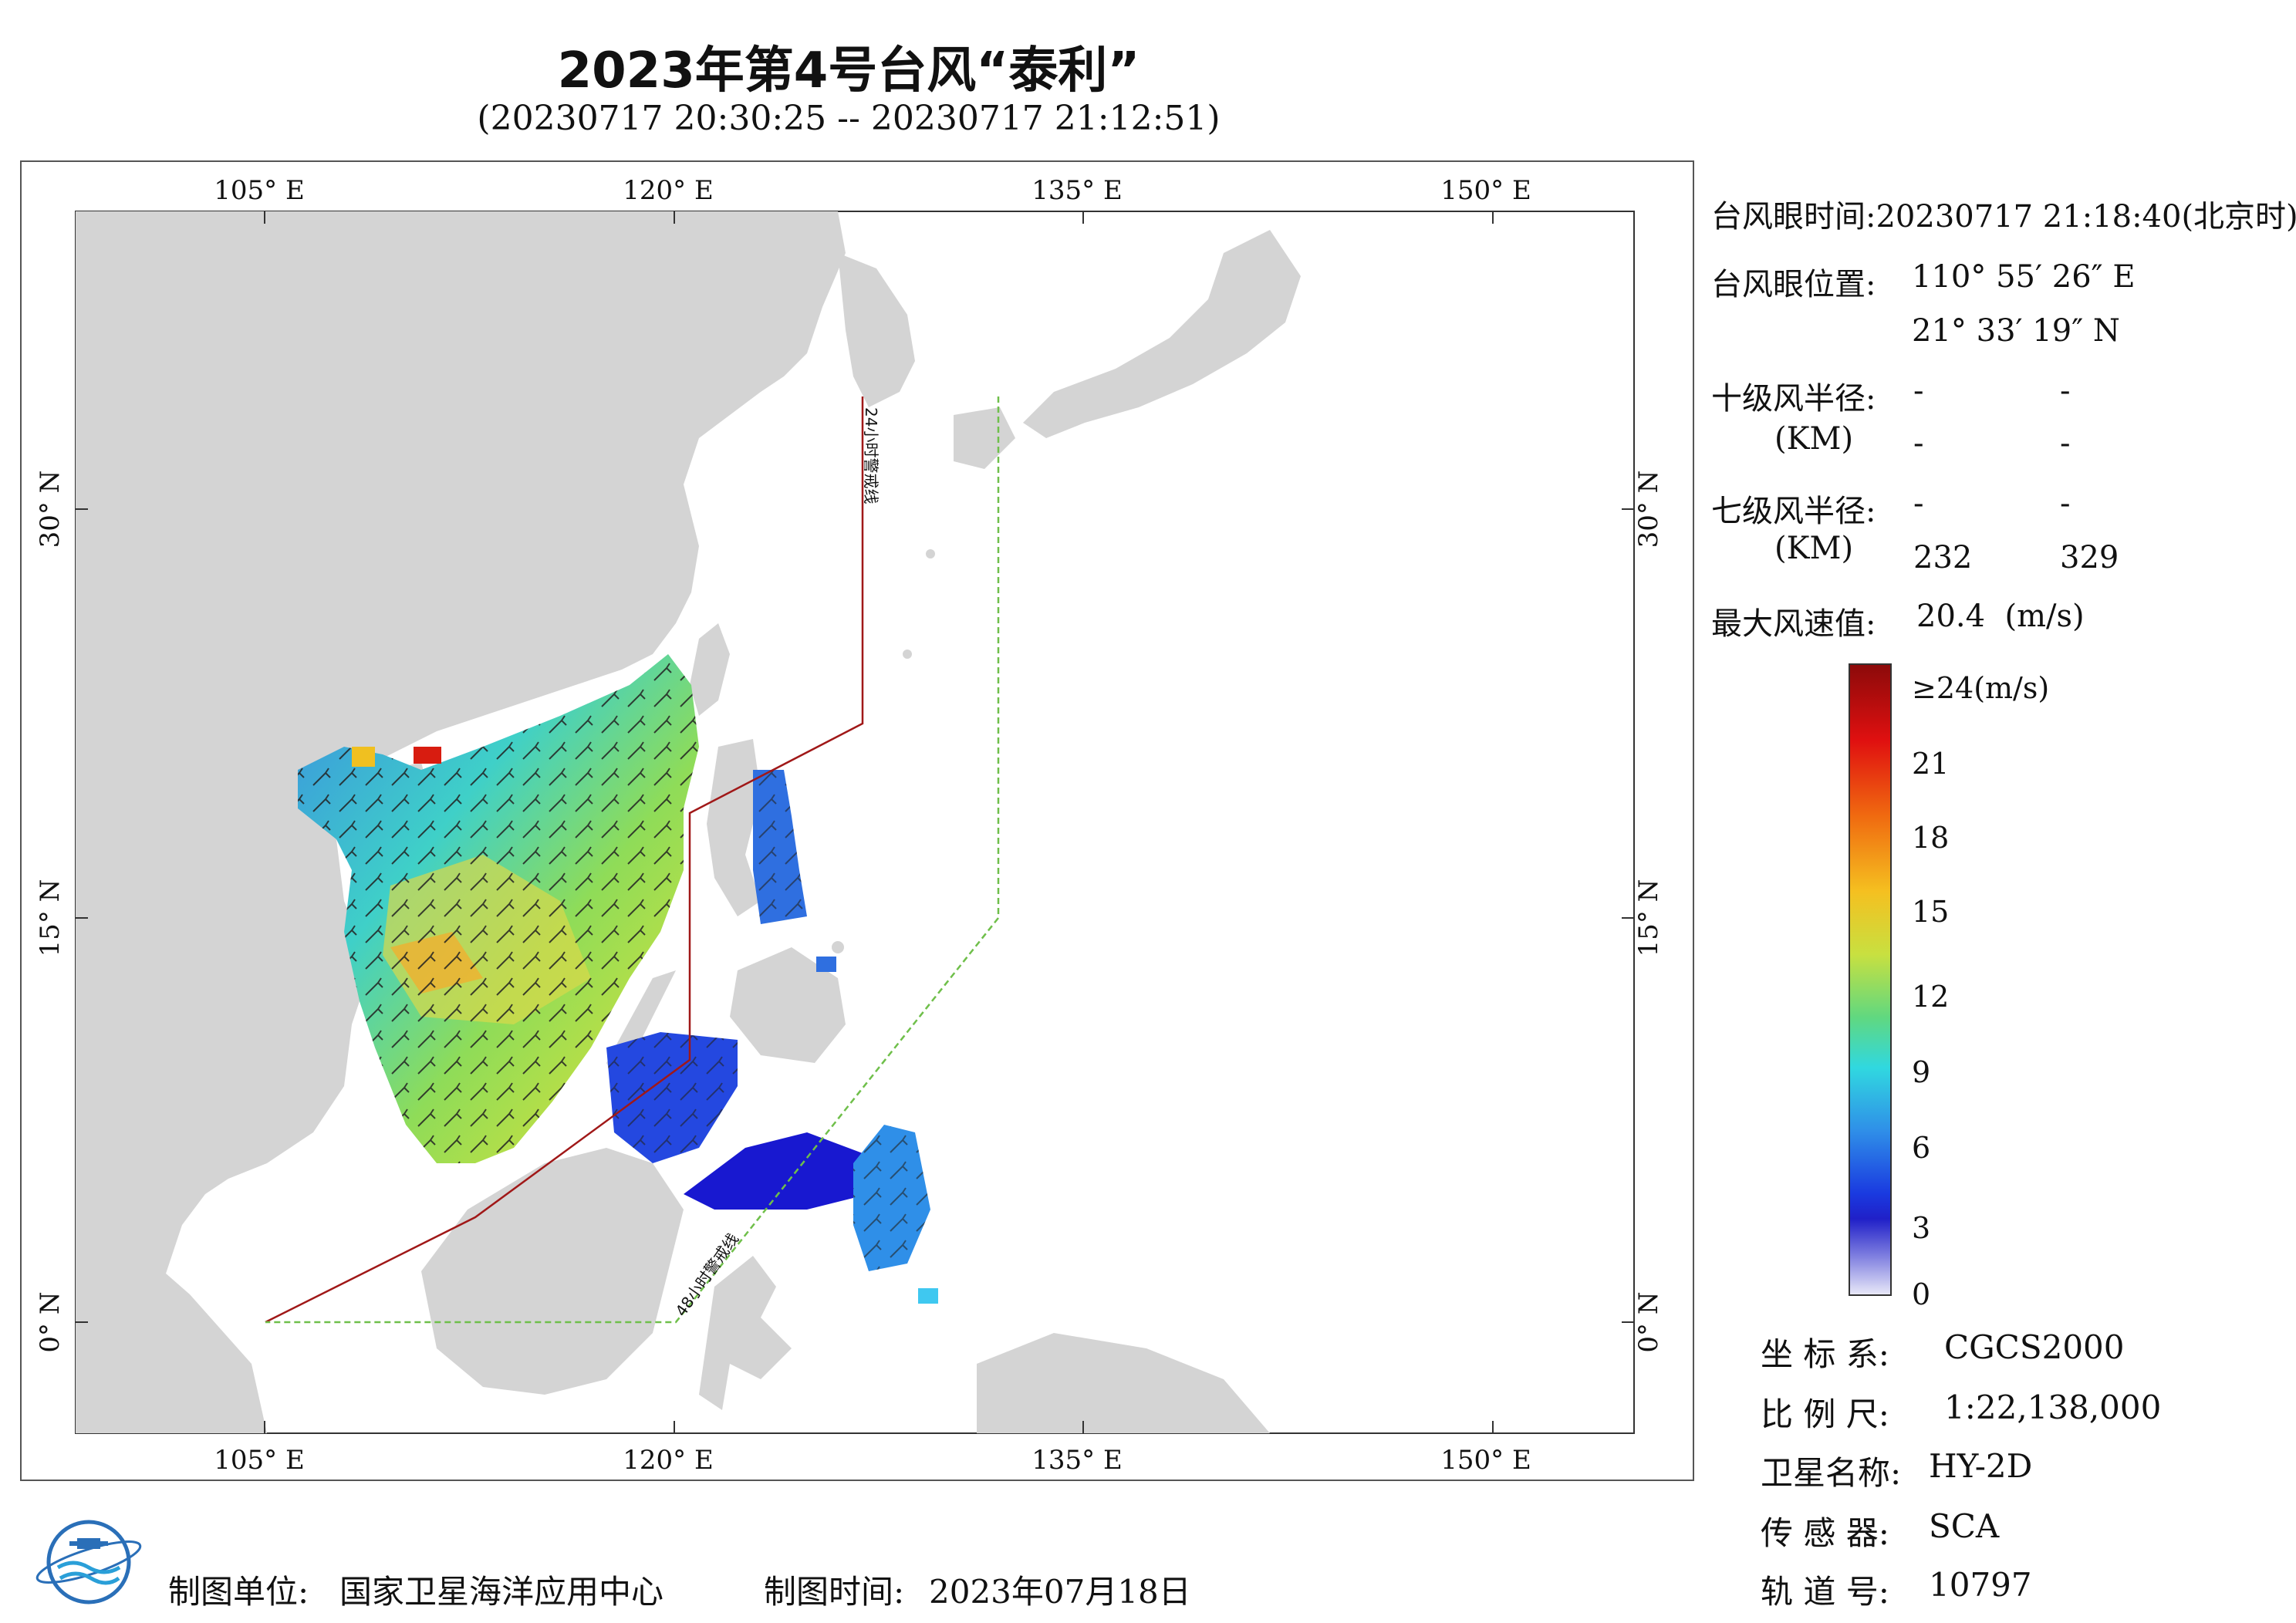 The height and width of the screenshot is (1623, 2296). Describe the element at coordinates (1648, 918) in the screenshot. I see `lat-label-right: 15° N` at that location.